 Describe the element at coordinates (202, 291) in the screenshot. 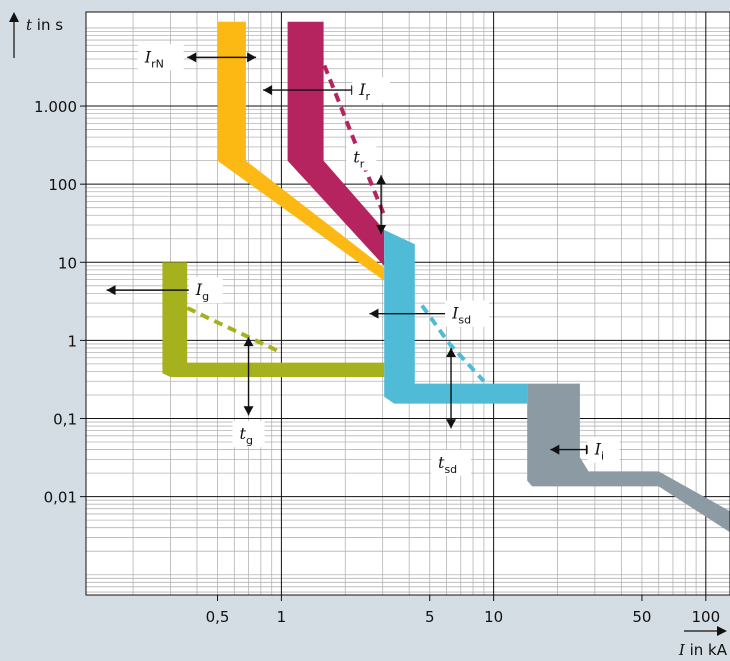

I see `ig-label-text: Ig` at that location.